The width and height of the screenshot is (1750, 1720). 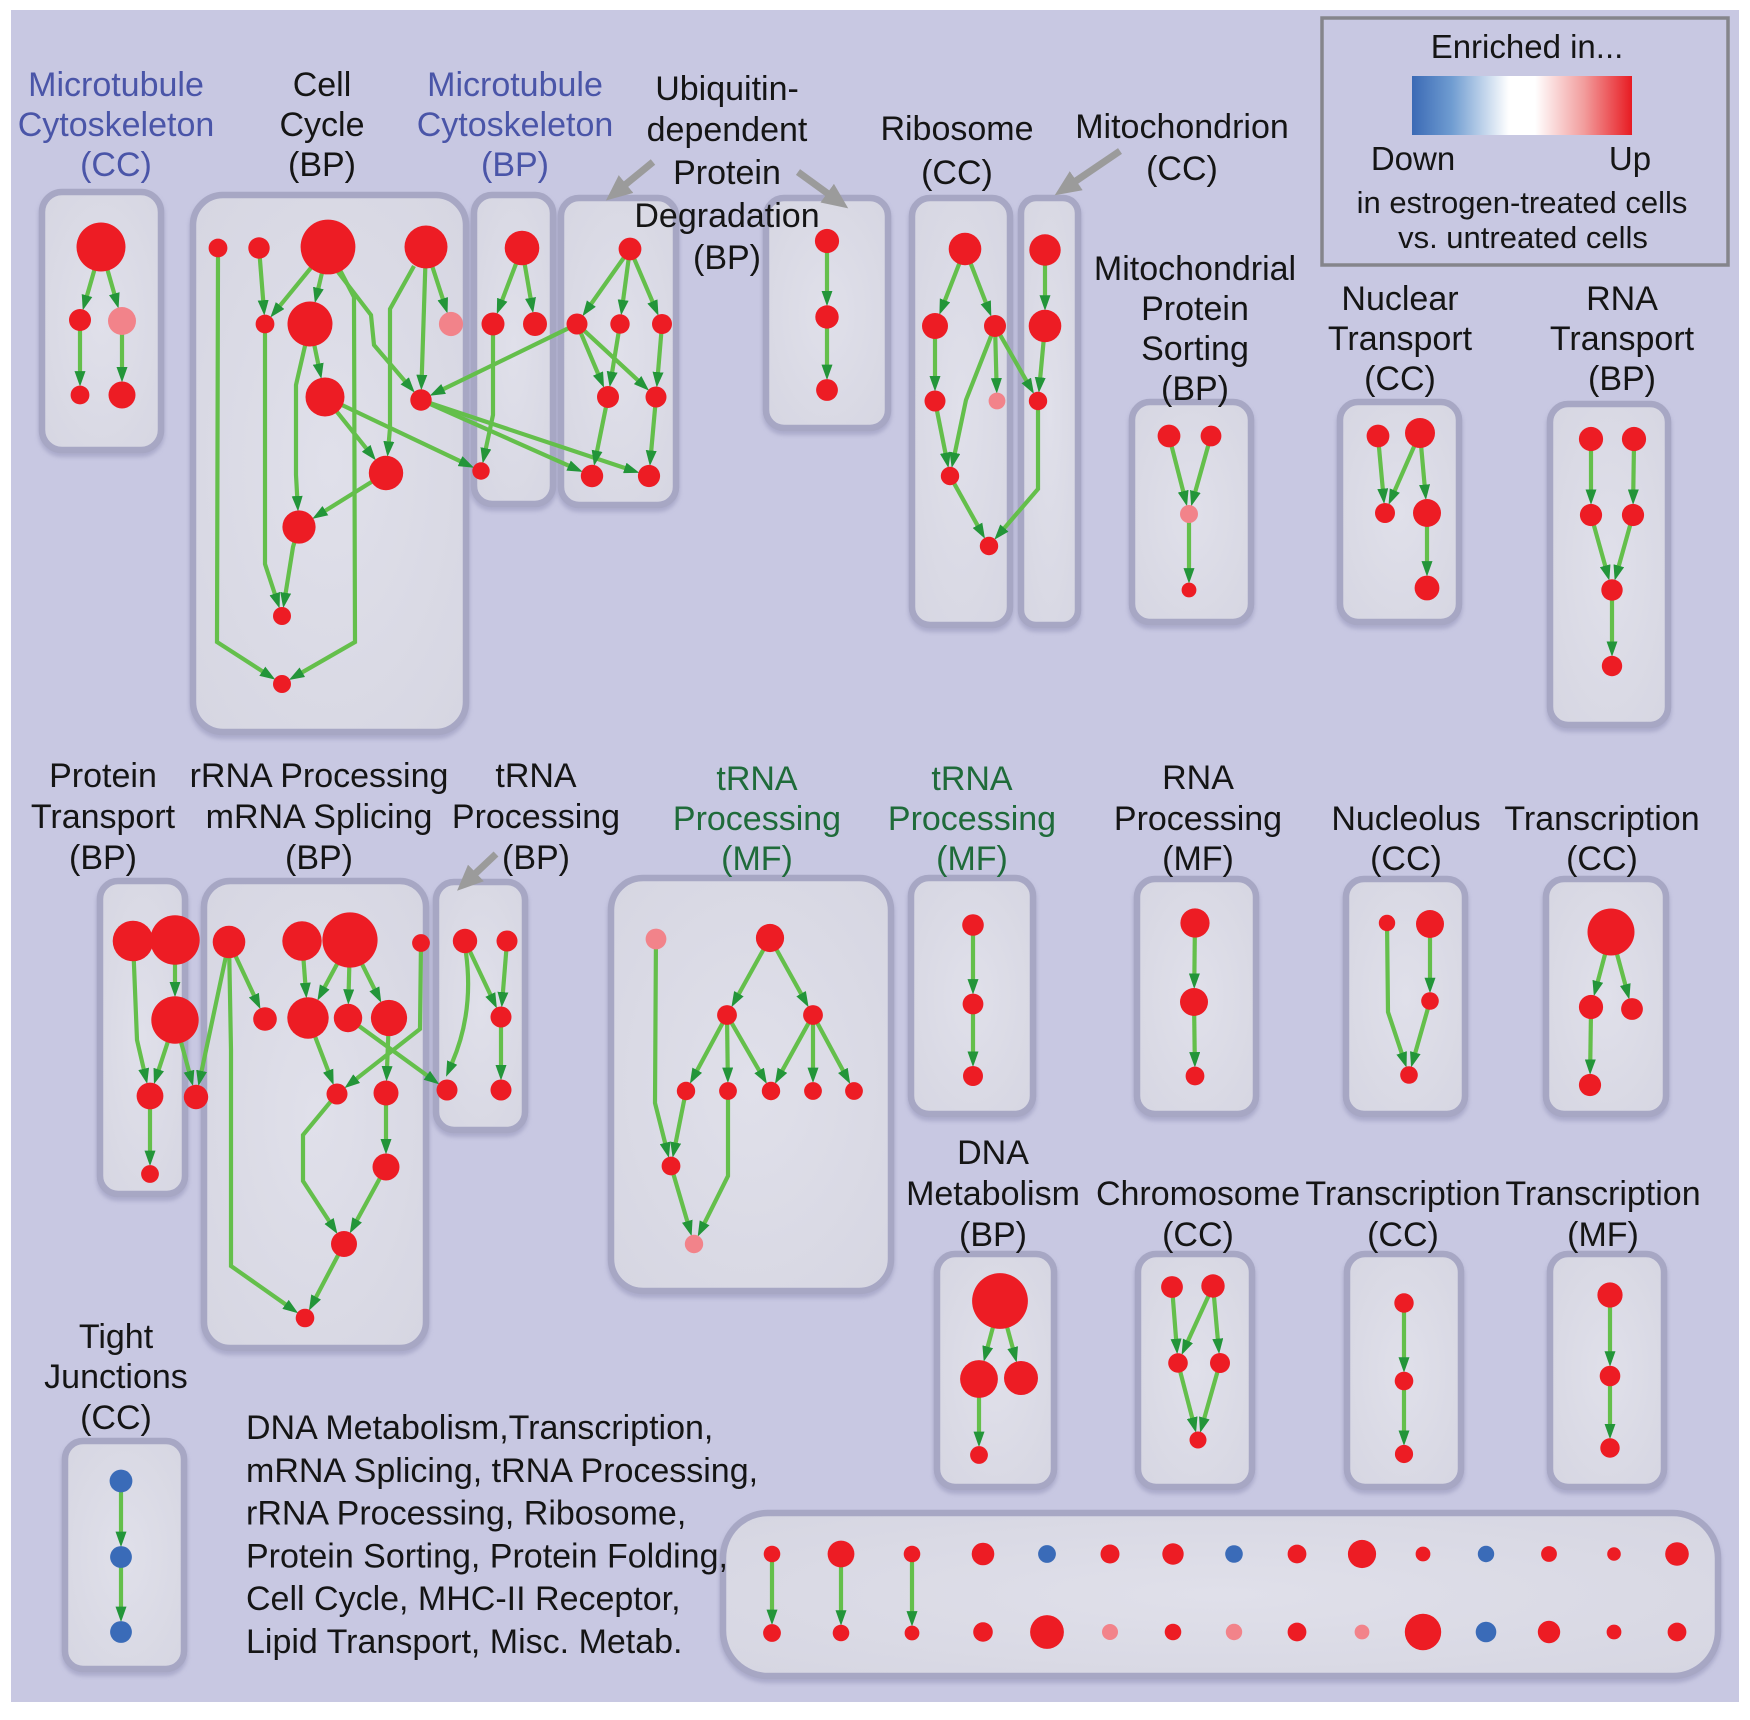 What do you see at coordinates (464, 1642) in the screenshot?
I see `svg-text: Lipid Transport, Misc. Metab.` at bounding box center [464, 1642].